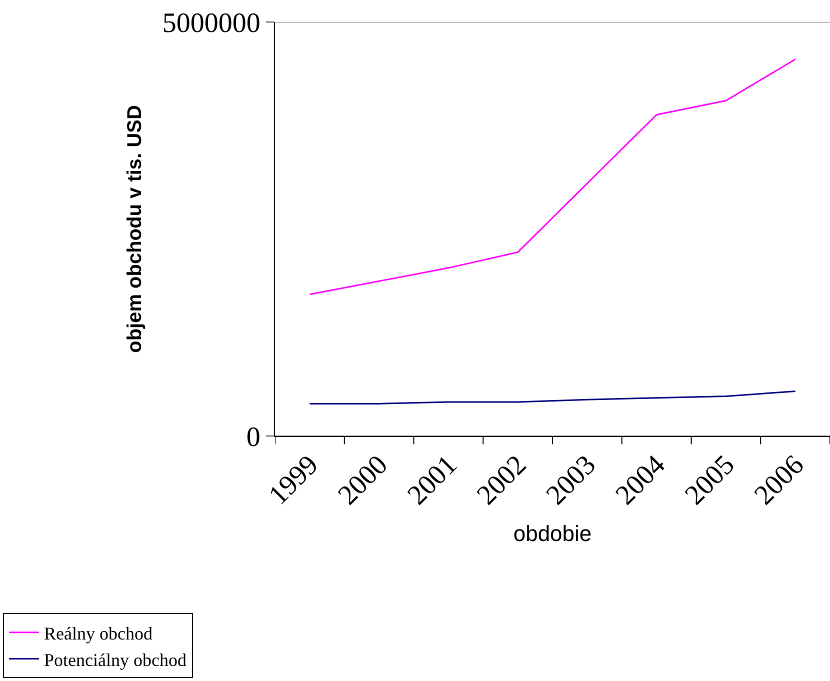 The image size is (830, 681). What do you see at coordinates (253, 437) in the screenshot?
I see `y-tick-label: 0` at bounding box center [253, 437].